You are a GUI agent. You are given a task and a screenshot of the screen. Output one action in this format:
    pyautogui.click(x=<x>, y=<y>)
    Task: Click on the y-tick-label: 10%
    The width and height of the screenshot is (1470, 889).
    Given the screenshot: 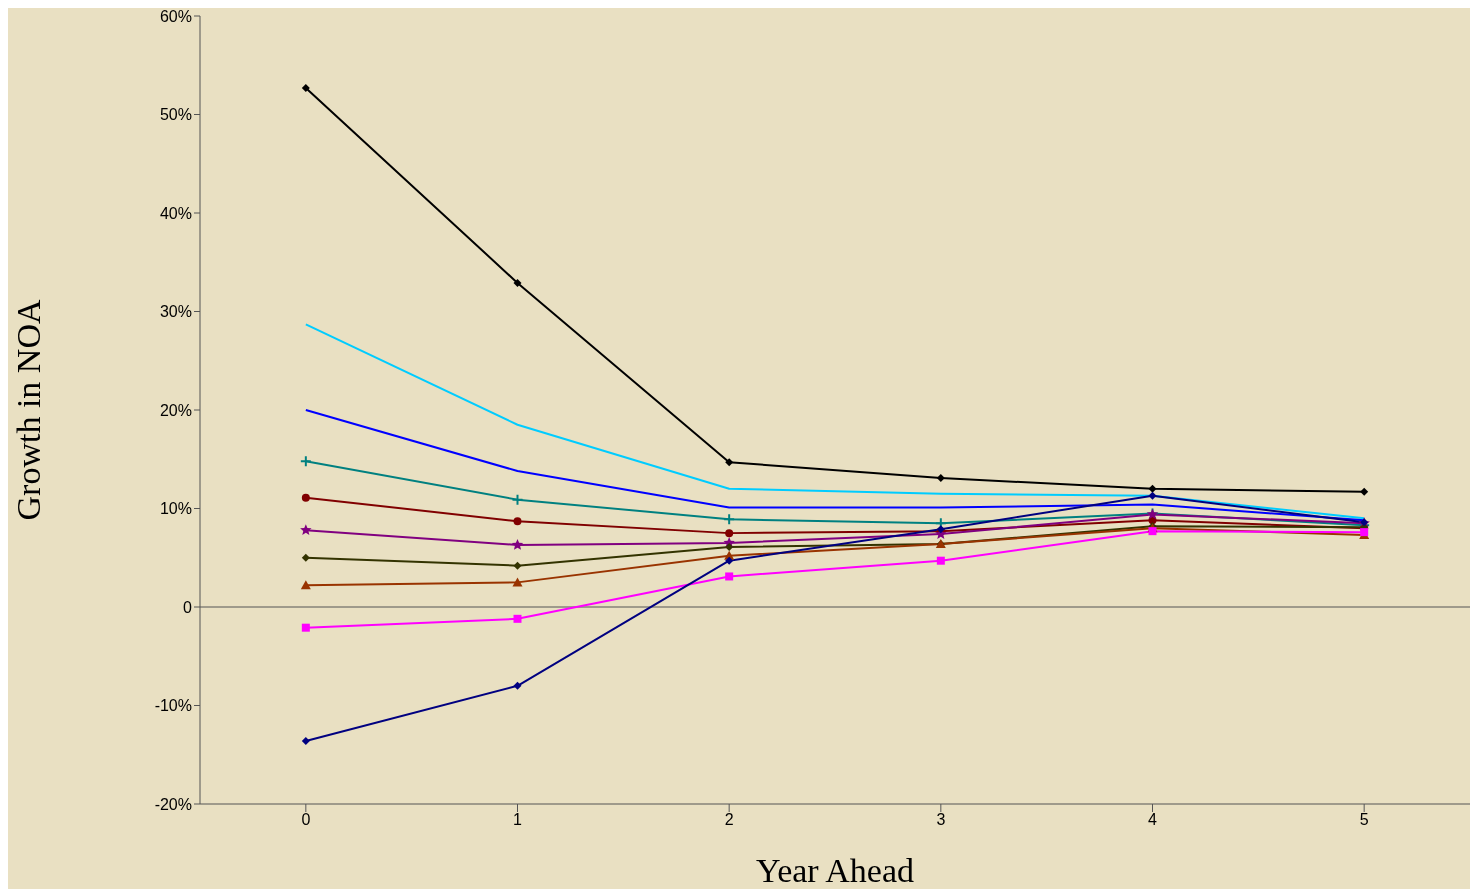 What is the action you would take?
    pyautogui.click(x=175, y=509)
    